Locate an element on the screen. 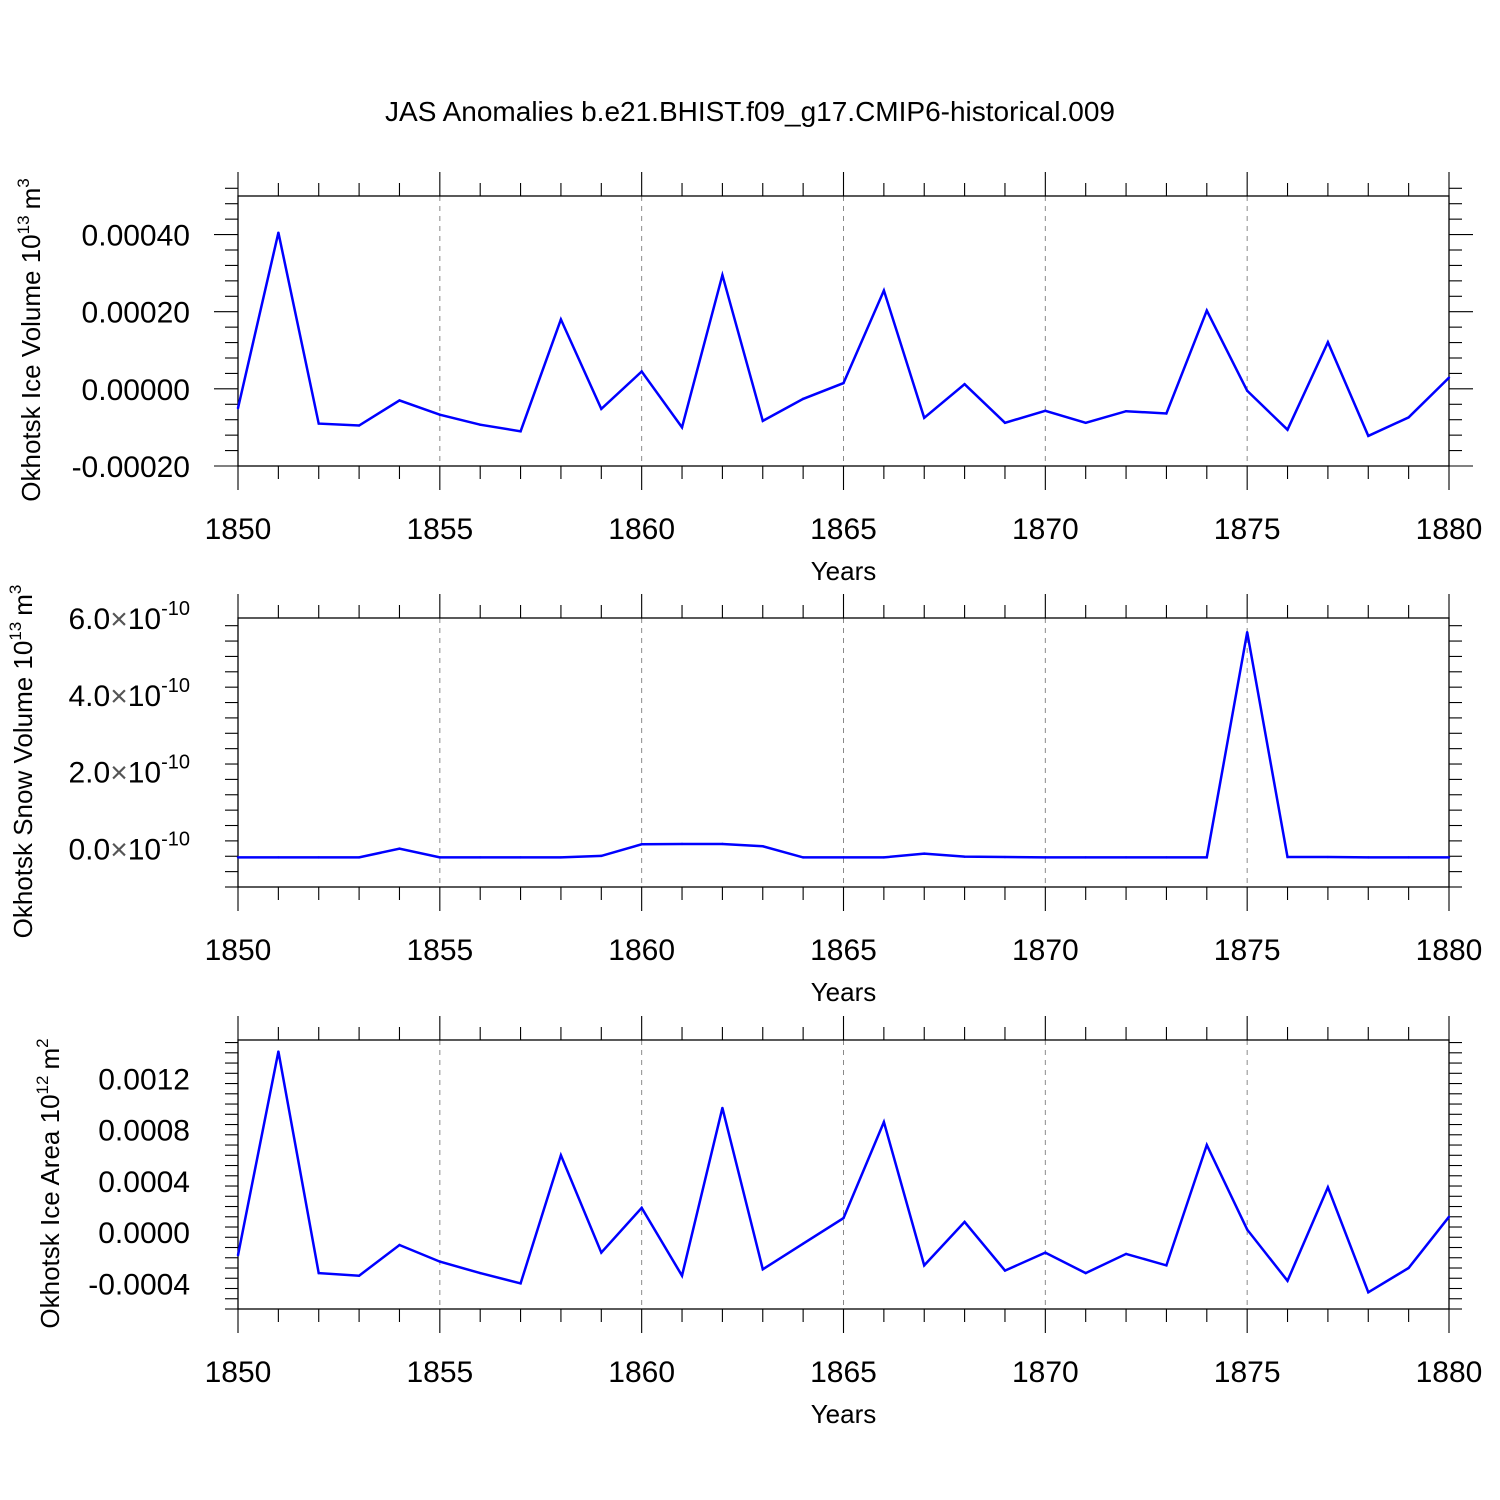  ice-volume-x-axis-label: Years is located at coordinates (844, 571).